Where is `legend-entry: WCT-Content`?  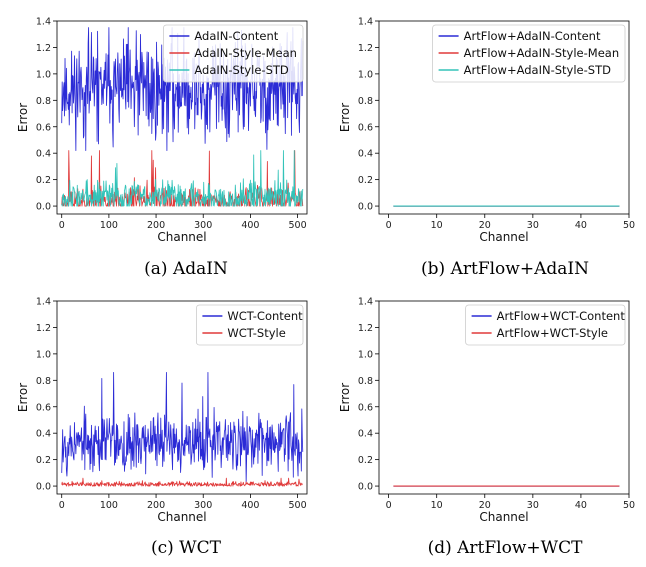
legend-entry: WCT-Content is located at coordinates (265, 316).